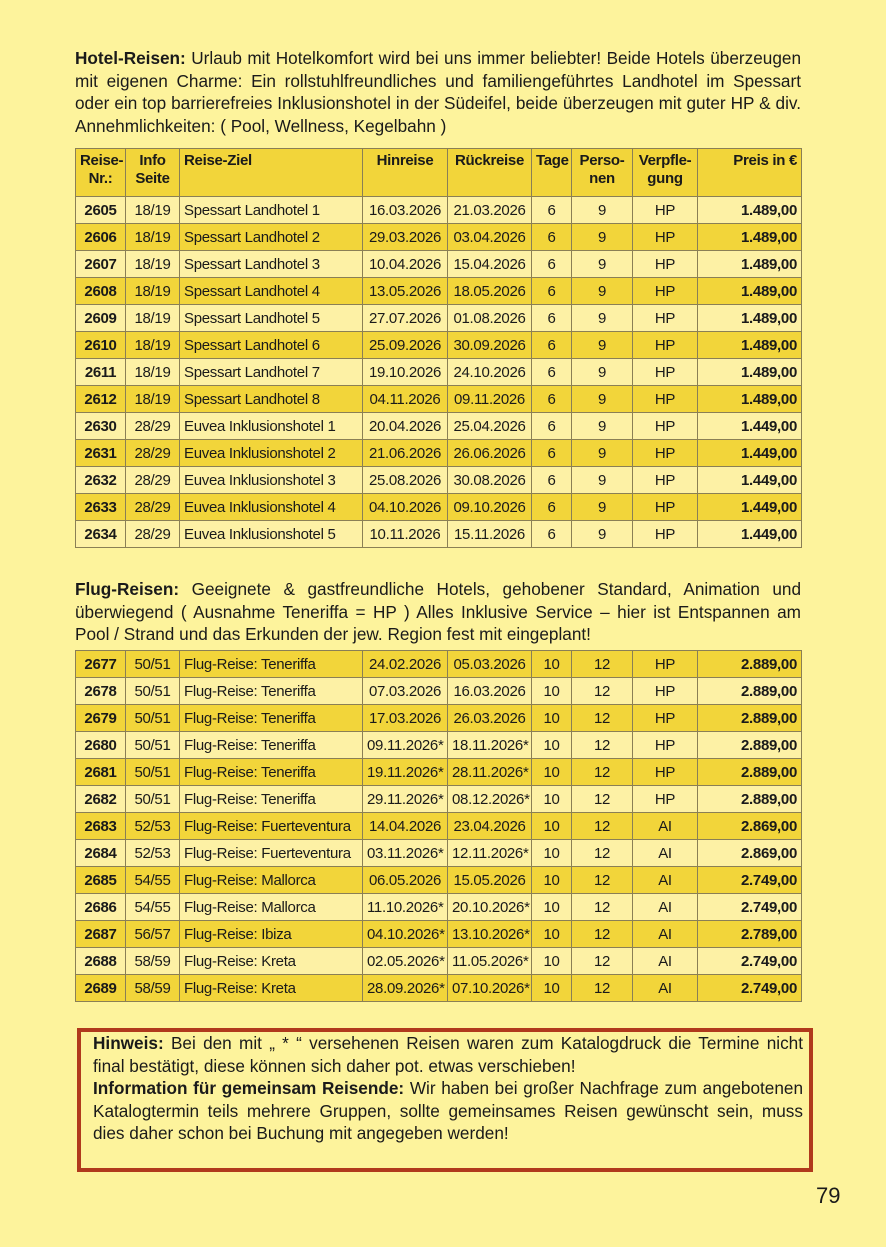 This screenshot has height=1247, width=886. I want to click on return-date-cell: 07.10.2026*, so click(489, 988).